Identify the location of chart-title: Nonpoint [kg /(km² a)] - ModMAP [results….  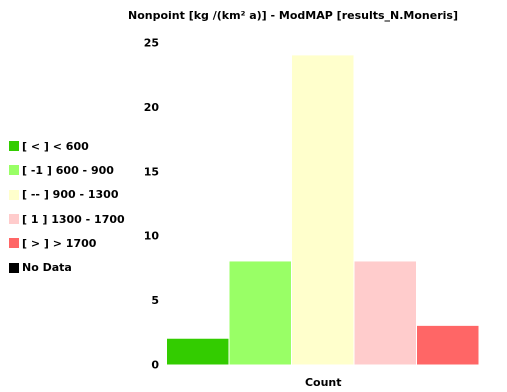
(293, 15).